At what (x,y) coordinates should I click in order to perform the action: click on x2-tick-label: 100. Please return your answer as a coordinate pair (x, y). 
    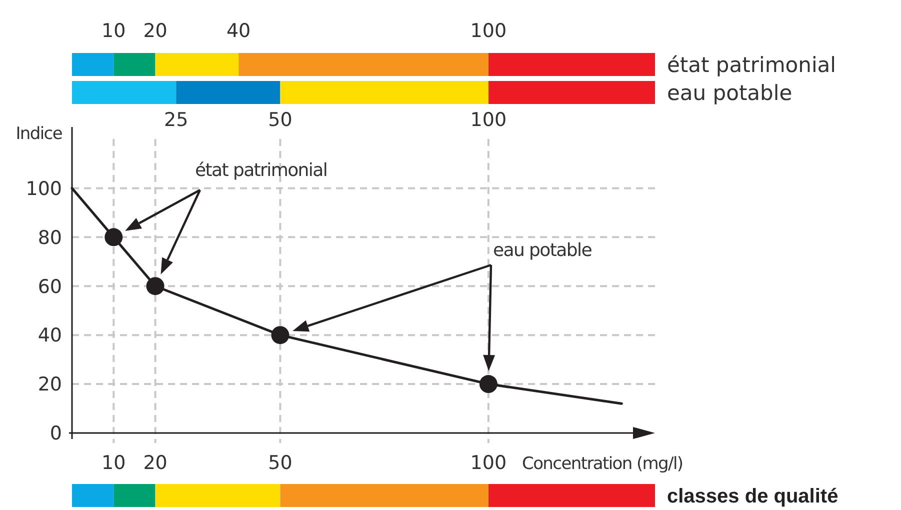
    Looking at the image, I should click on (488, 31).